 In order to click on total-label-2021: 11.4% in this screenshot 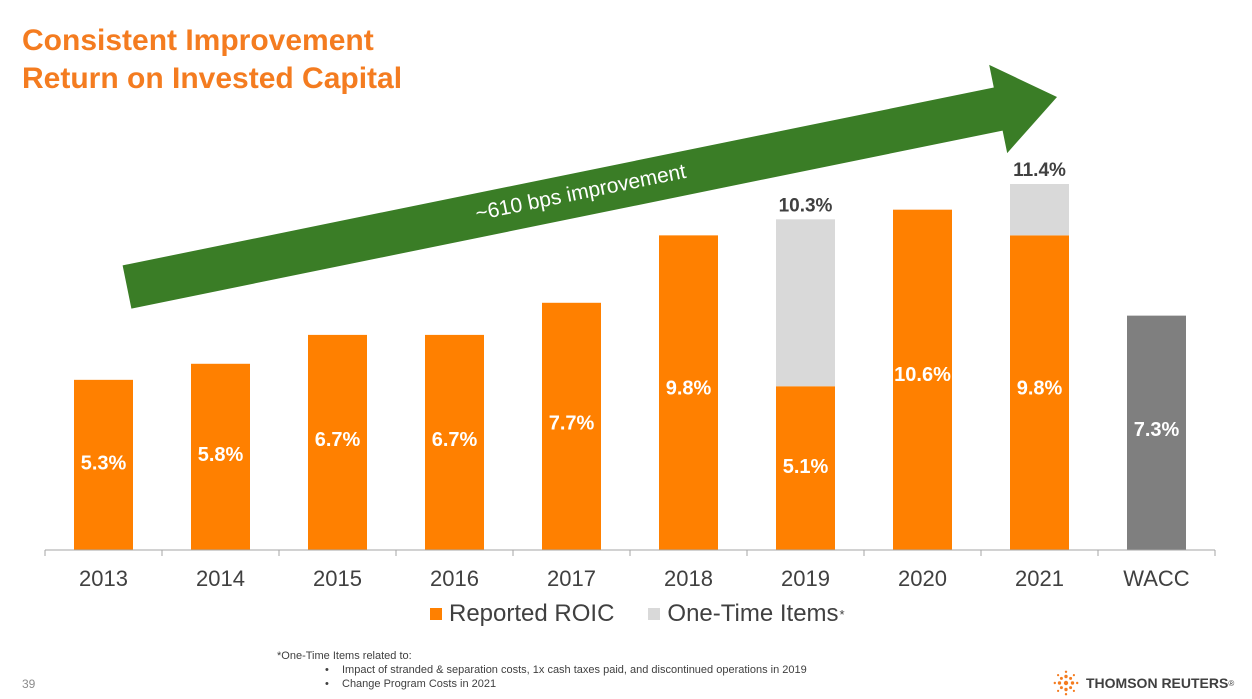, I will do `click(1039, 170)`.